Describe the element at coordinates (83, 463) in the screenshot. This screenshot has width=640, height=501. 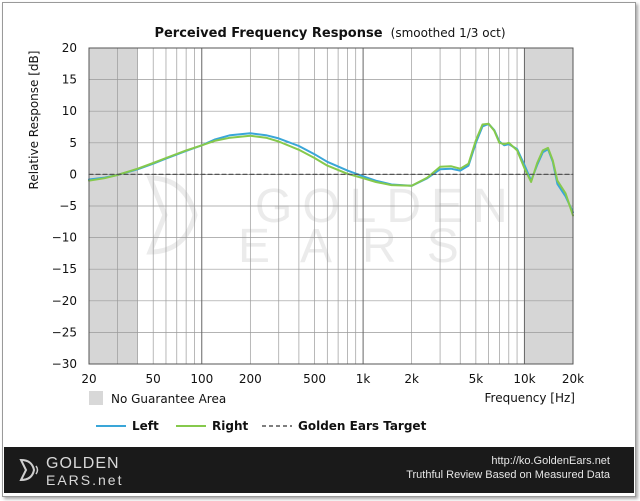
I see `footer-brand-line1: GOLDEN` at that location.